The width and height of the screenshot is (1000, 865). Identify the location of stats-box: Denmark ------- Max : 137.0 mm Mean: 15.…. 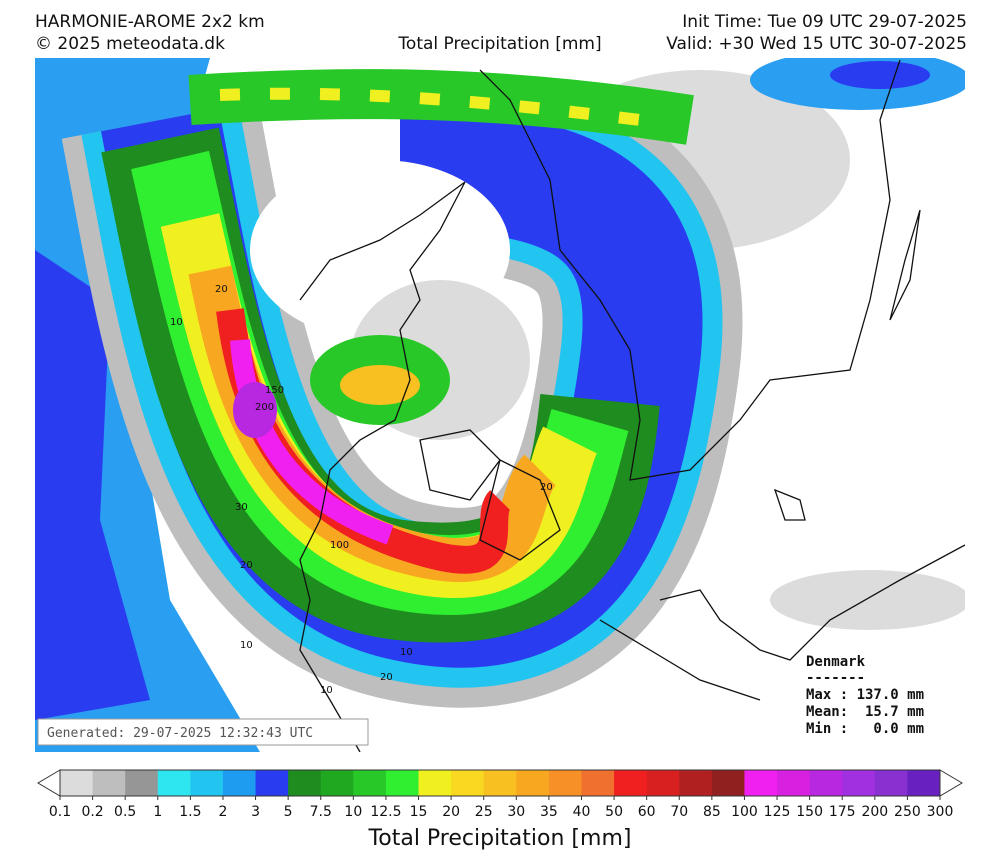
(865, 695).